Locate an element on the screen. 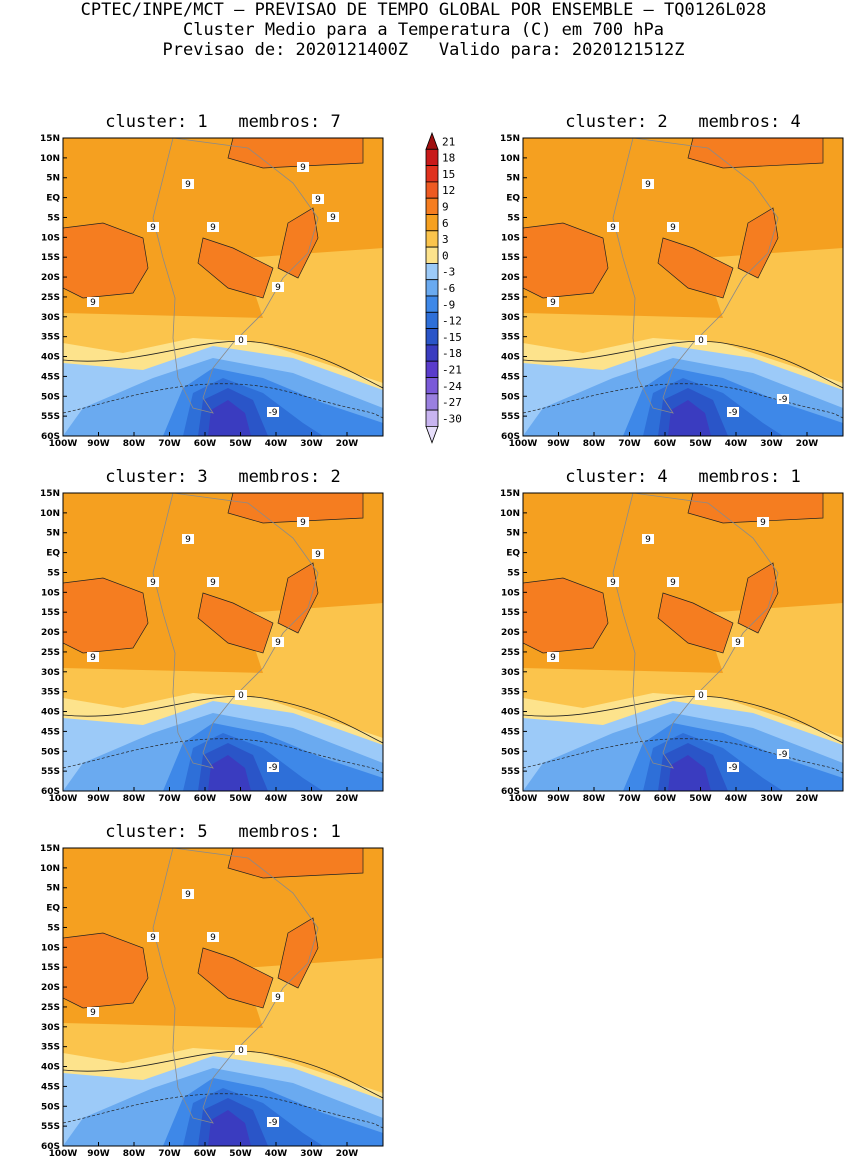  lat-tick-label: 10N is located at coordinates (50, 869).